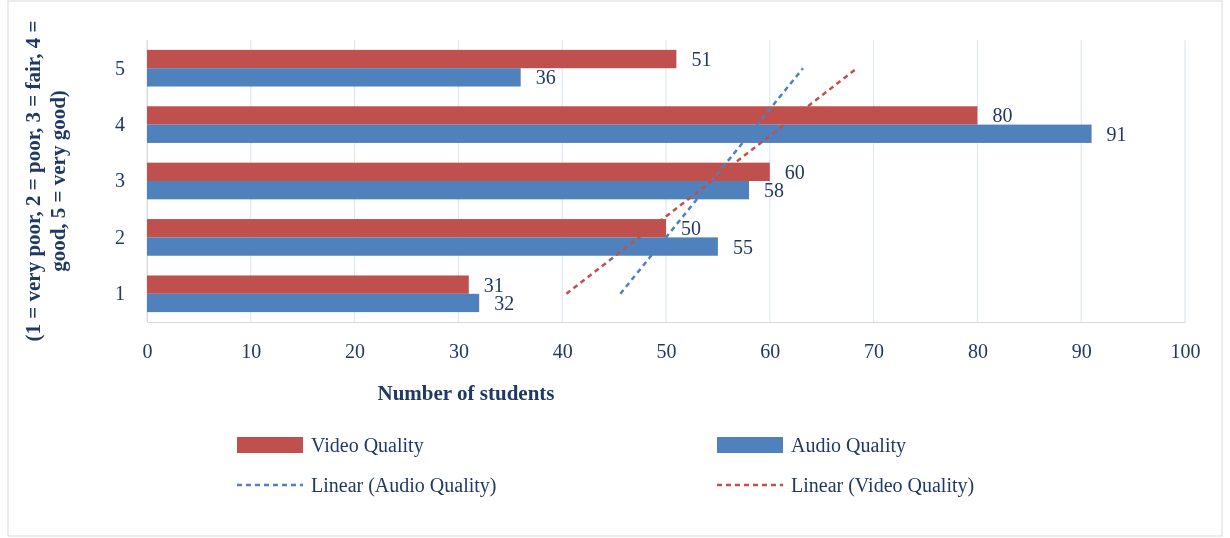  I want to click on data-label: 55, so click(742, 246).